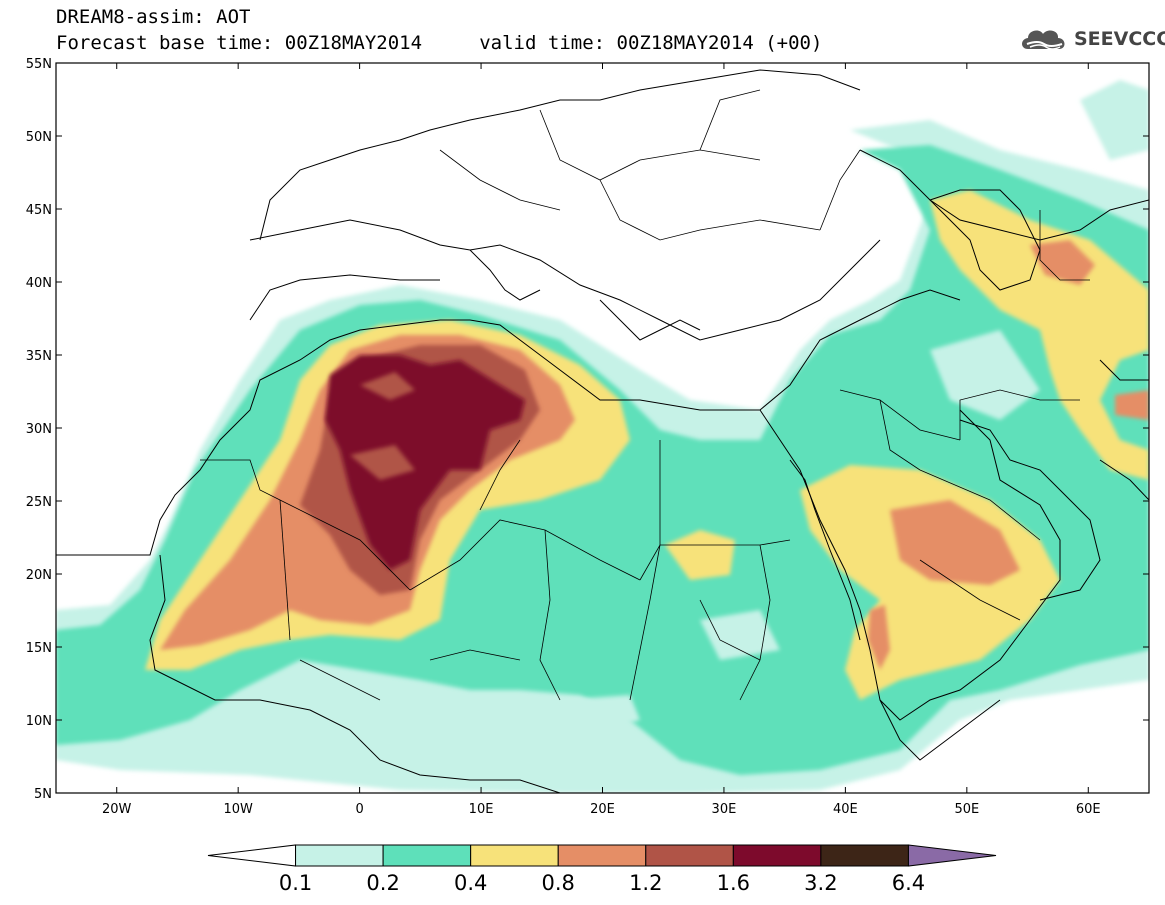 The image size is (1165, 905). I want to click on colorbar-over-triangle, so click(952, 855).